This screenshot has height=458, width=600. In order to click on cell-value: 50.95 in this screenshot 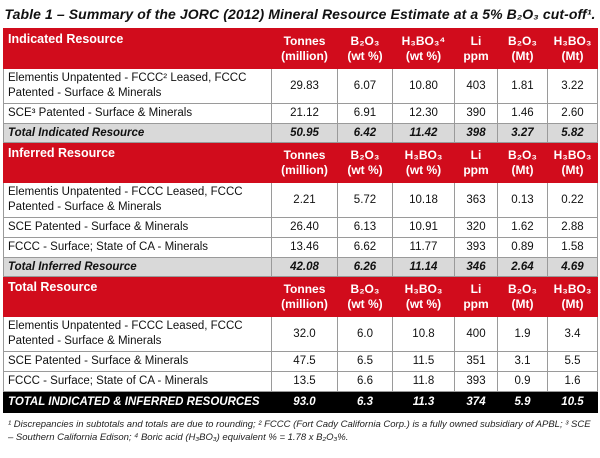, I will do `click(304, 133)`.